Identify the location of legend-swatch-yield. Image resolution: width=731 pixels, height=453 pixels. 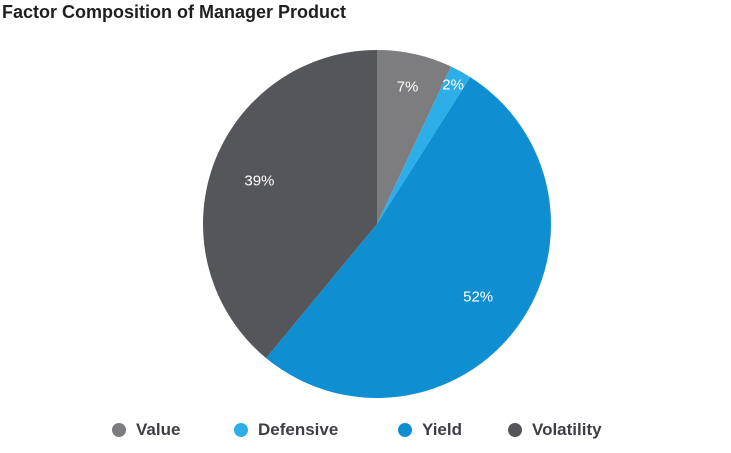
(405, 430).